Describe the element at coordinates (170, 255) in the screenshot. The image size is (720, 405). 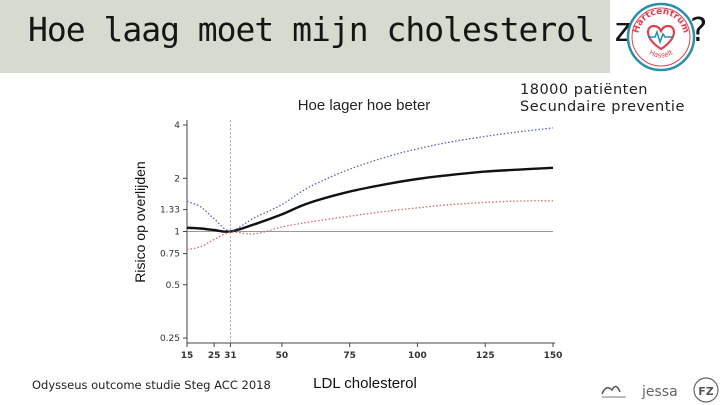
I see `y-tick-label: 0.75` at that location.